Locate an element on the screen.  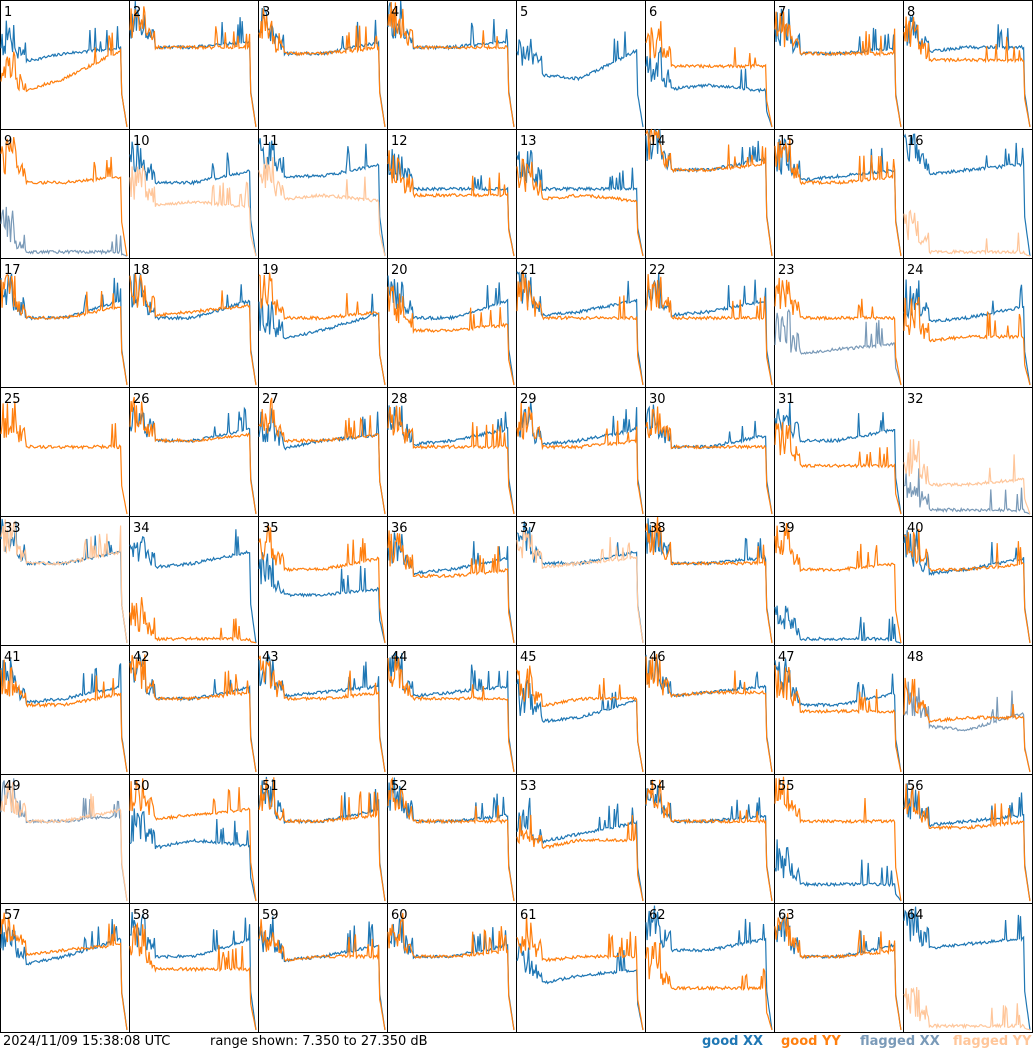
panel-21: 21 is located at coordinates (581, 323).